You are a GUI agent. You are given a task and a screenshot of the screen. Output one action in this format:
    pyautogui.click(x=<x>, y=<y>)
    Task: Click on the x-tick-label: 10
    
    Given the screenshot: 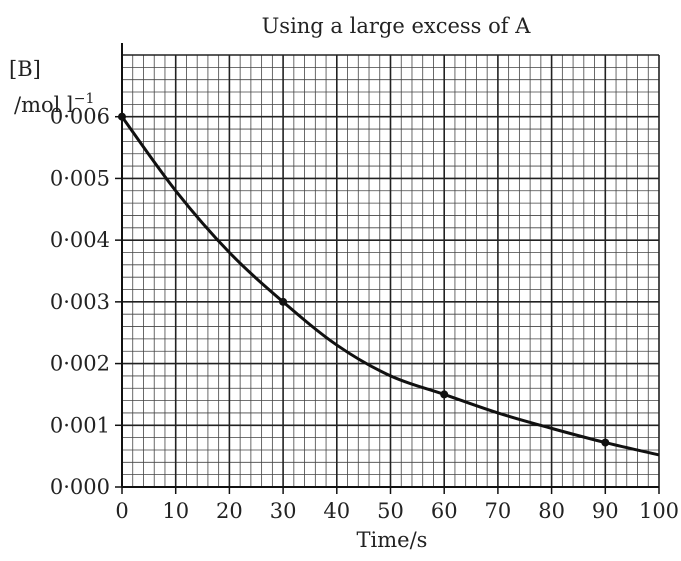 What is the action you would take?
    pyautogui.click(x=175, y=511)
    